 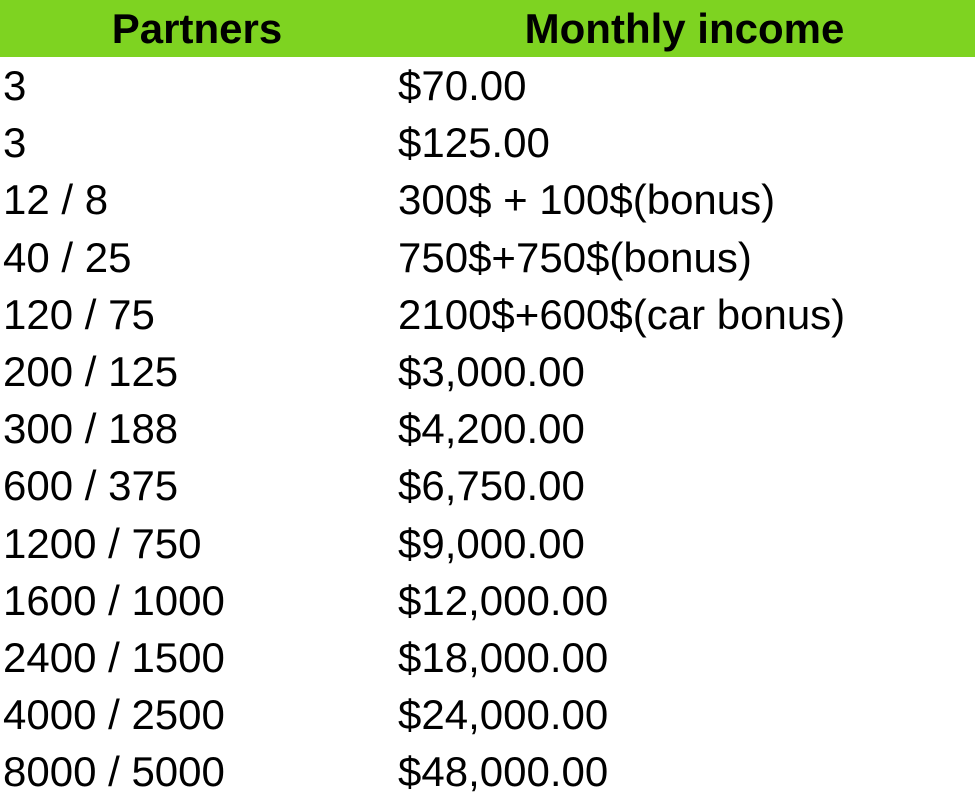 I want to click on table-row: 12 / 8 300$ + 100$(bonus), so click(x=487, y=199).